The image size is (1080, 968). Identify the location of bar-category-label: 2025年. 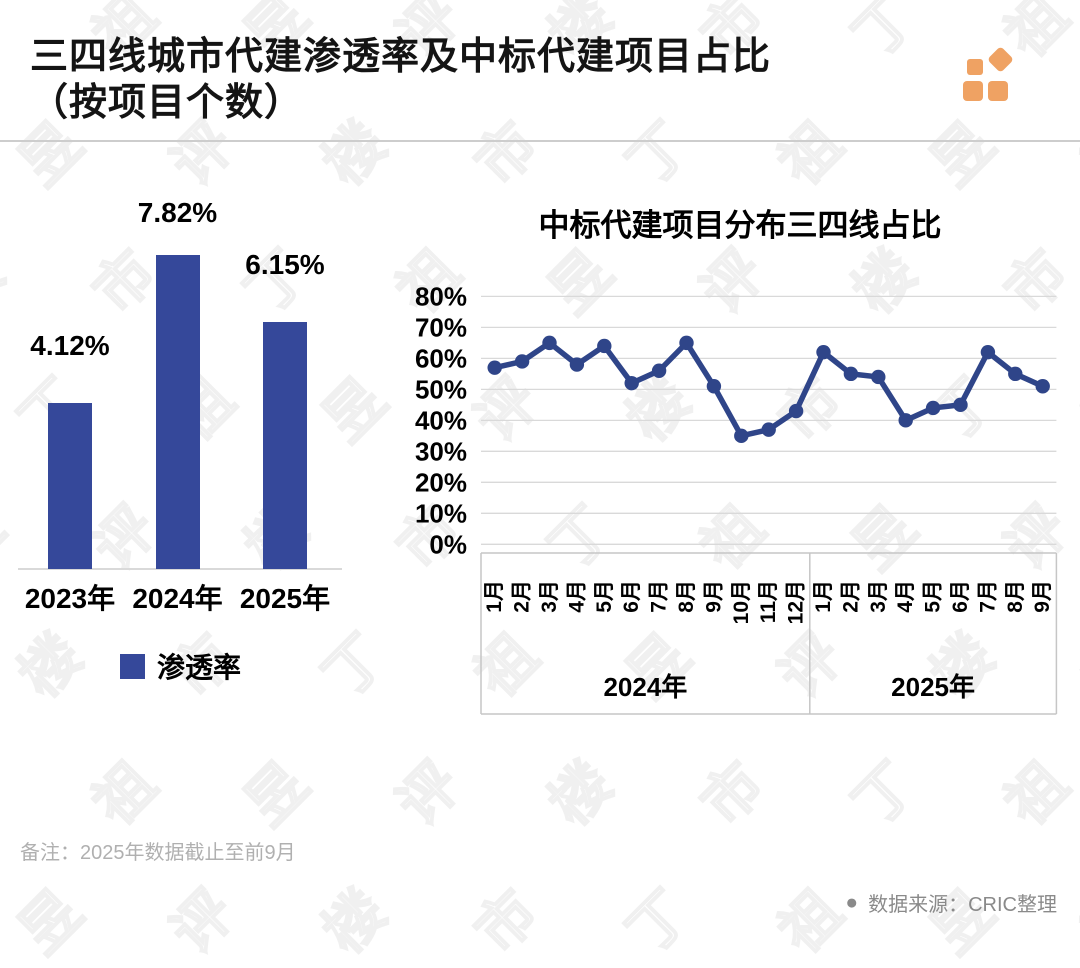
(285, 598).